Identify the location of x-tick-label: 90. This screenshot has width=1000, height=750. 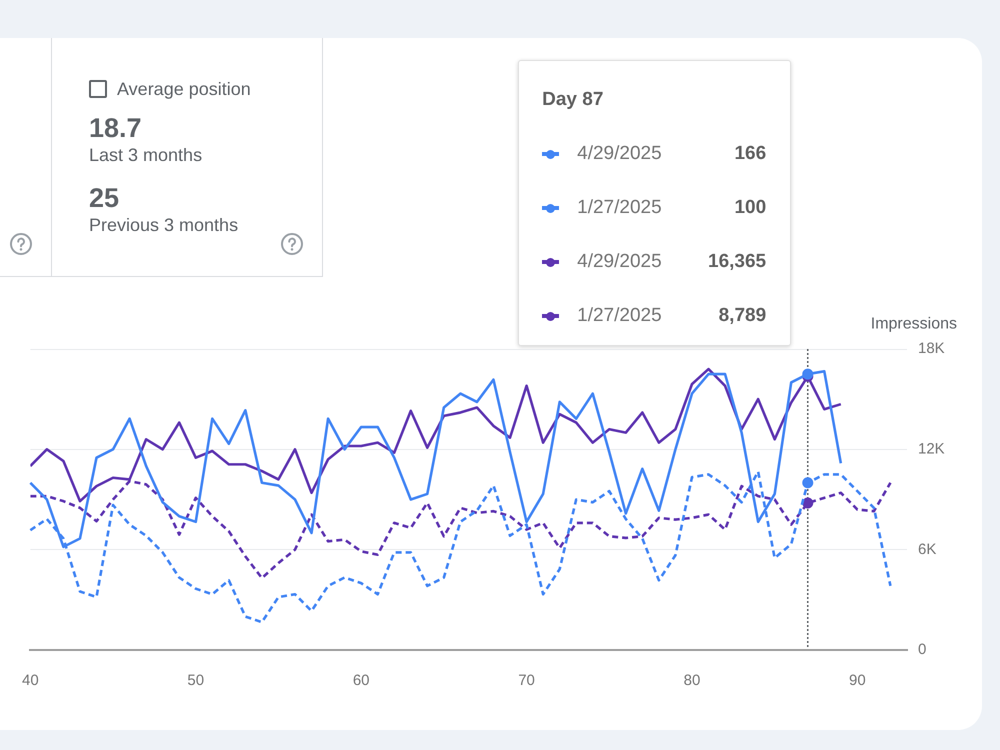
(857, 681).